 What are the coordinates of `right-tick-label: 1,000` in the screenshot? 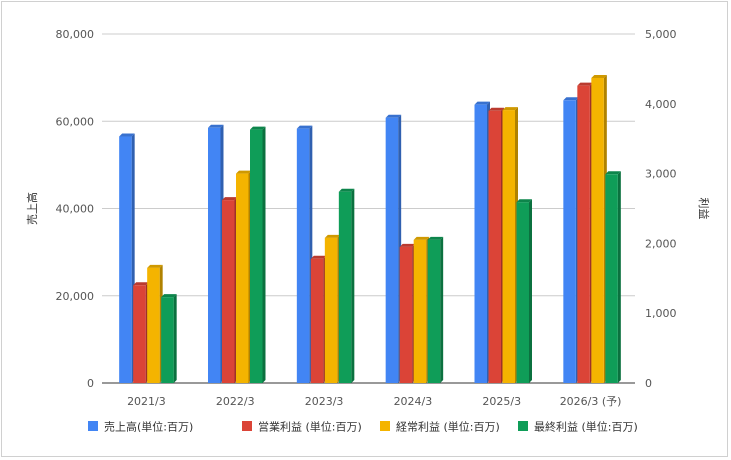 It's located at (661, 313).